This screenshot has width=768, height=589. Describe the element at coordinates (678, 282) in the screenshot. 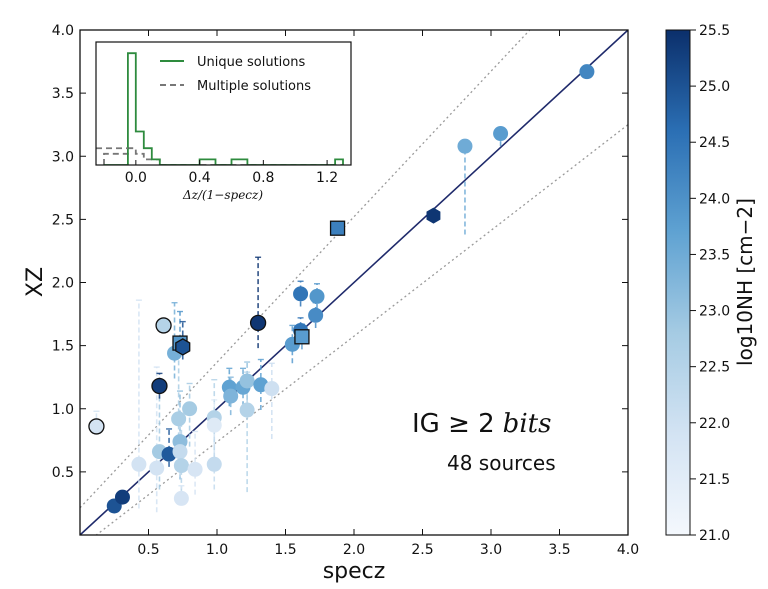

I see `colorbar-gradient` at that location.